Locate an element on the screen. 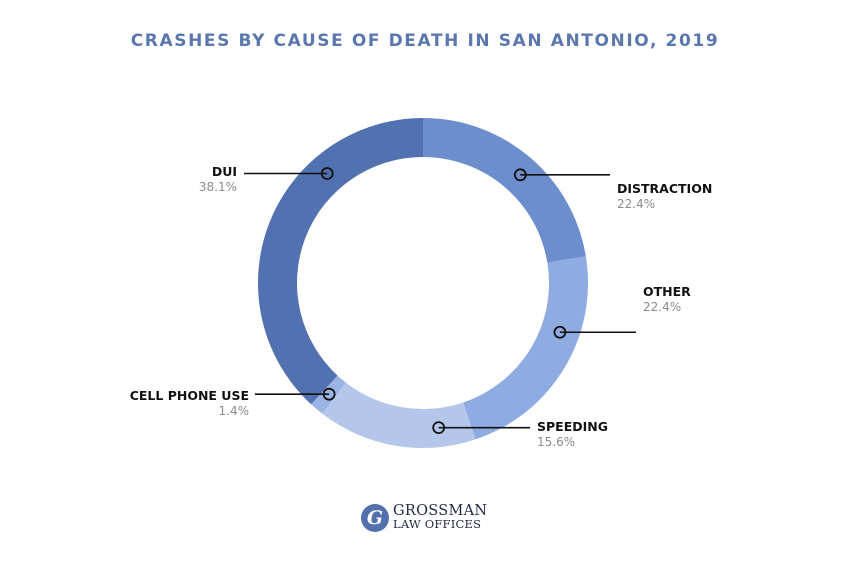 The width and height of the screenshot is (850, 564). label-distraction: DISTRACTION is located at coordinates (664, 188).